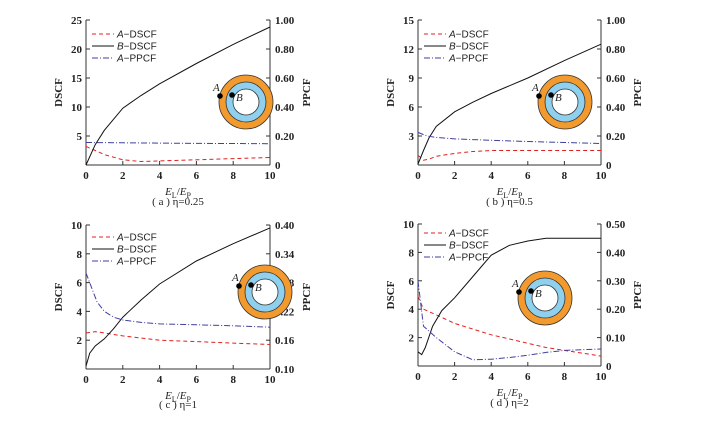  Describe the element at coordinates (509, 202) in the screenshot. I see `panel-caption: ( b ) η=0.5` at that location.